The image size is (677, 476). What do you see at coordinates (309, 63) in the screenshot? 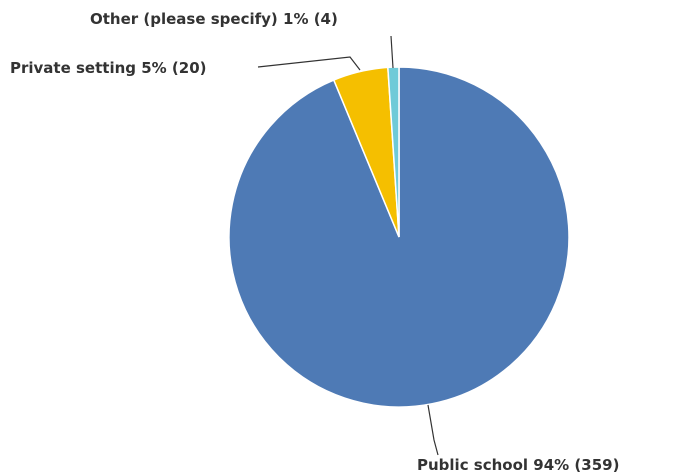
I see `leader-line-private` at bounding box center [309, 63].